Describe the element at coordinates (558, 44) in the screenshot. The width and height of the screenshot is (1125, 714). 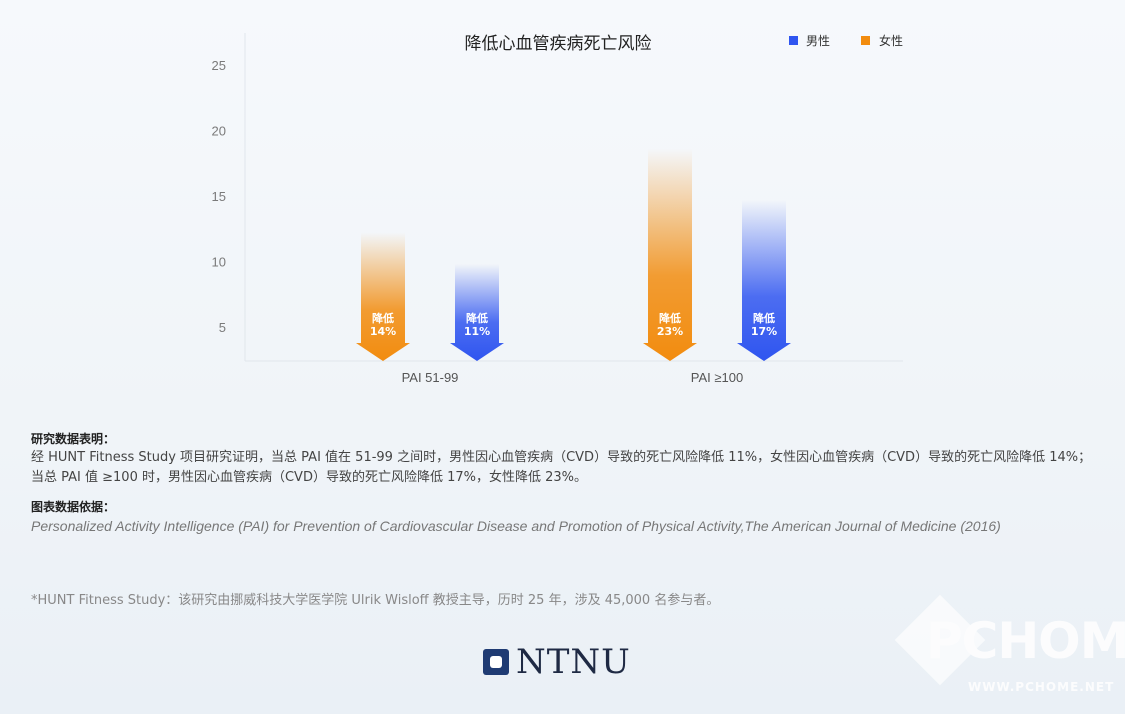
I see `chart-title: 降低心血管疾病死亡风险` at that location.